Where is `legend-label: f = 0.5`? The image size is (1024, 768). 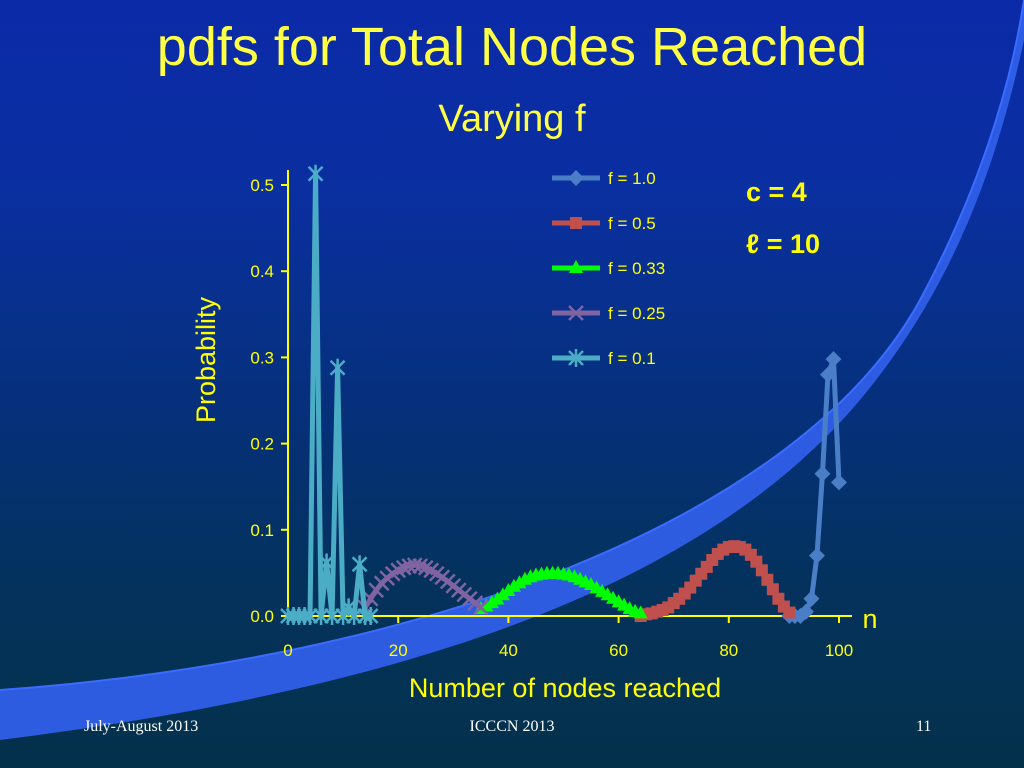
legend-label: f = 0.5 is located at coordinates (632, 223).